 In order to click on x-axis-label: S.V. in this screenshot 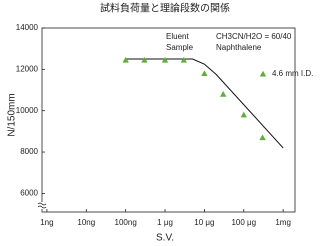, I will do `click(165, 238)`.